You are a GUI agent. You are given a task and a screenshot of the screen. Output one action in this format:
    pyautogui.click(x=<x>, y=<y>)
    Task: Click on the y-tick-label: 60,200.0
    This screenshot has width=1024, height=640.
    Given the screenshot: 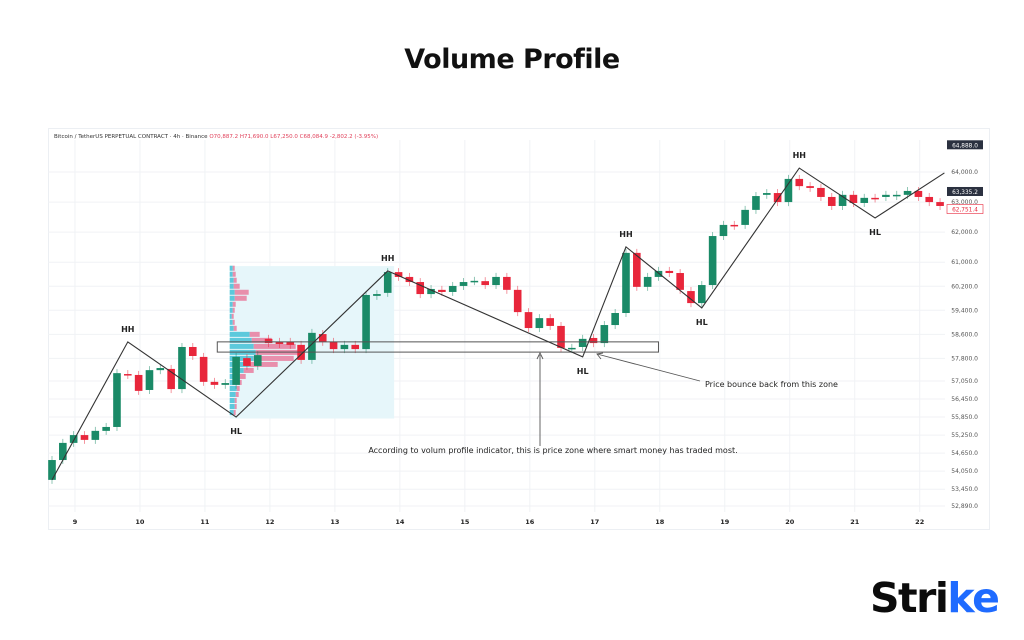 What is the action you would take?
    pyautogui.click(x=964, y=286)
    